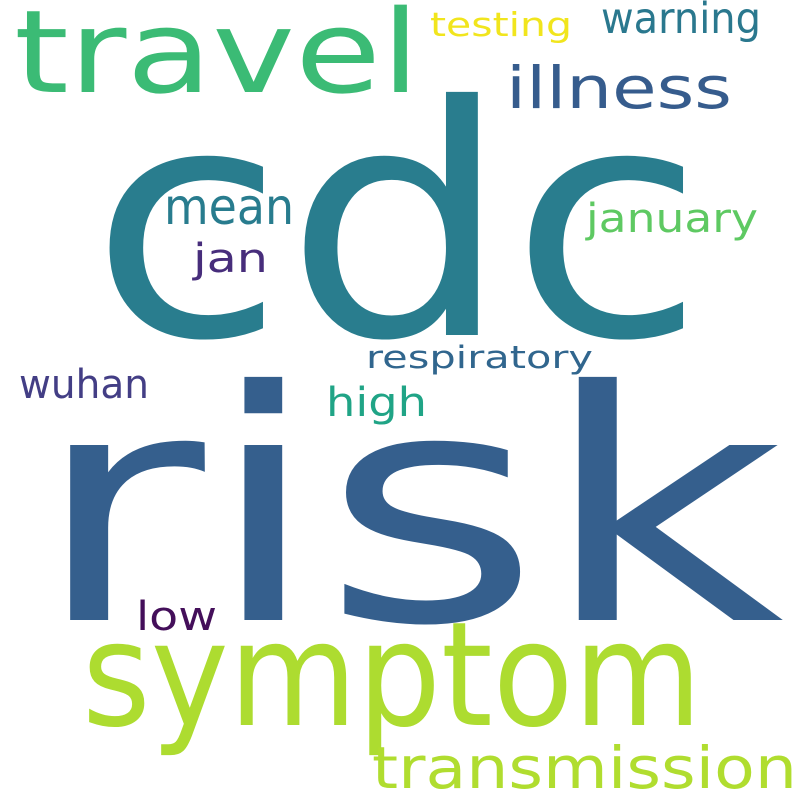  Describe the element at coordinates (681, 22) in the screenshot. I see `word-warning: warning` at that location.